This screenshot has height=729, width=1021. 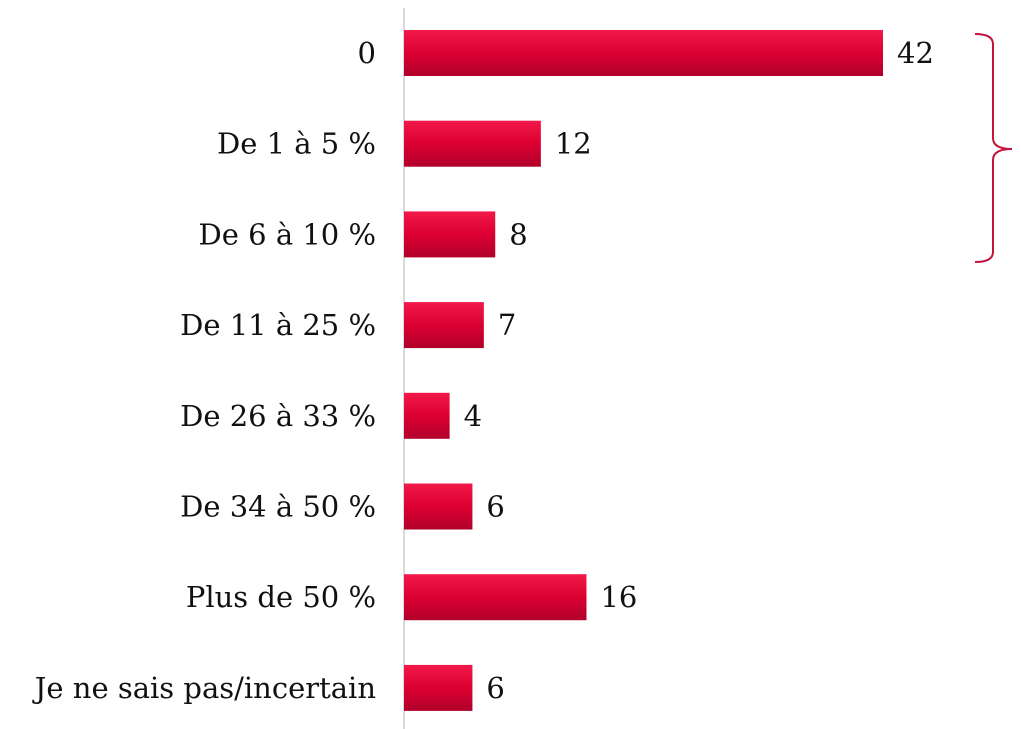 What do you see at coordinates (278, 416) in the screenshot?
I see `category-label: De 26 à 33 %` at bounding box center [278, 416].